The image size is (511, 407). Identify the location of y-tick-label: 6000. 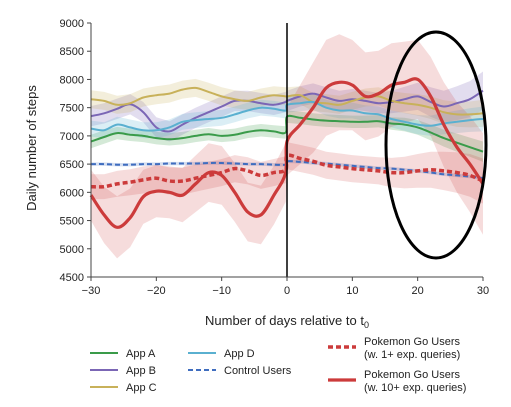
(72, 193).